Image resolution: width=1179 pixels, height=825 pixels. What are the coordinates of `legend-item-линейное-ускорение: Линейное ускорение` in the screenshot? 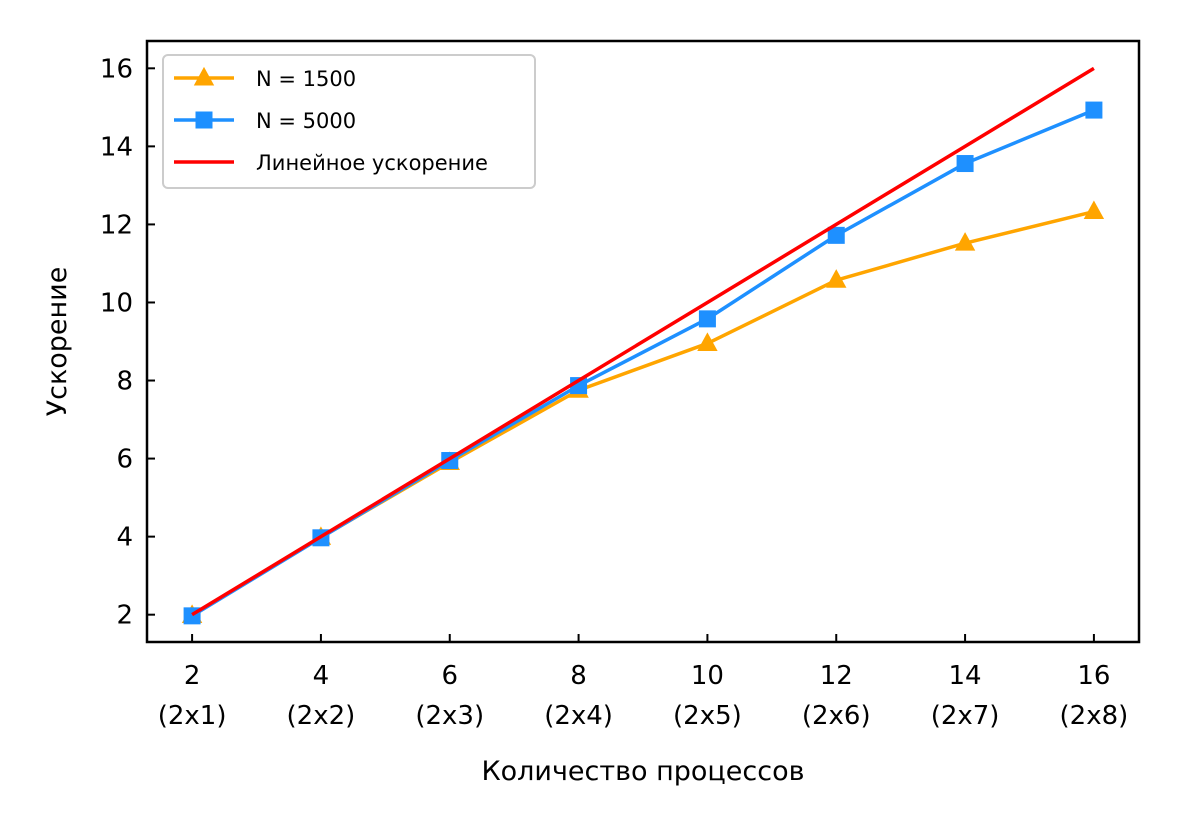 It's located at (331, 163).